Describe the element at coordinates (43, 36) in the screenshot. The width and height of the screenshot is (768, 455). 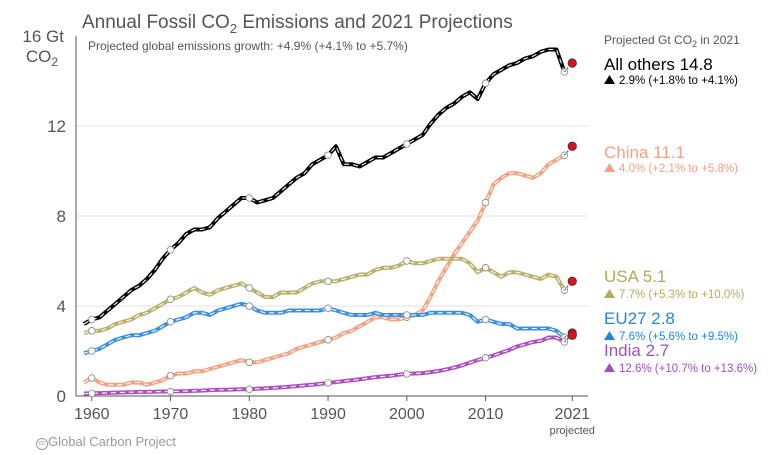
I see `y-axis-label-line1: 16 Gt` at that location.